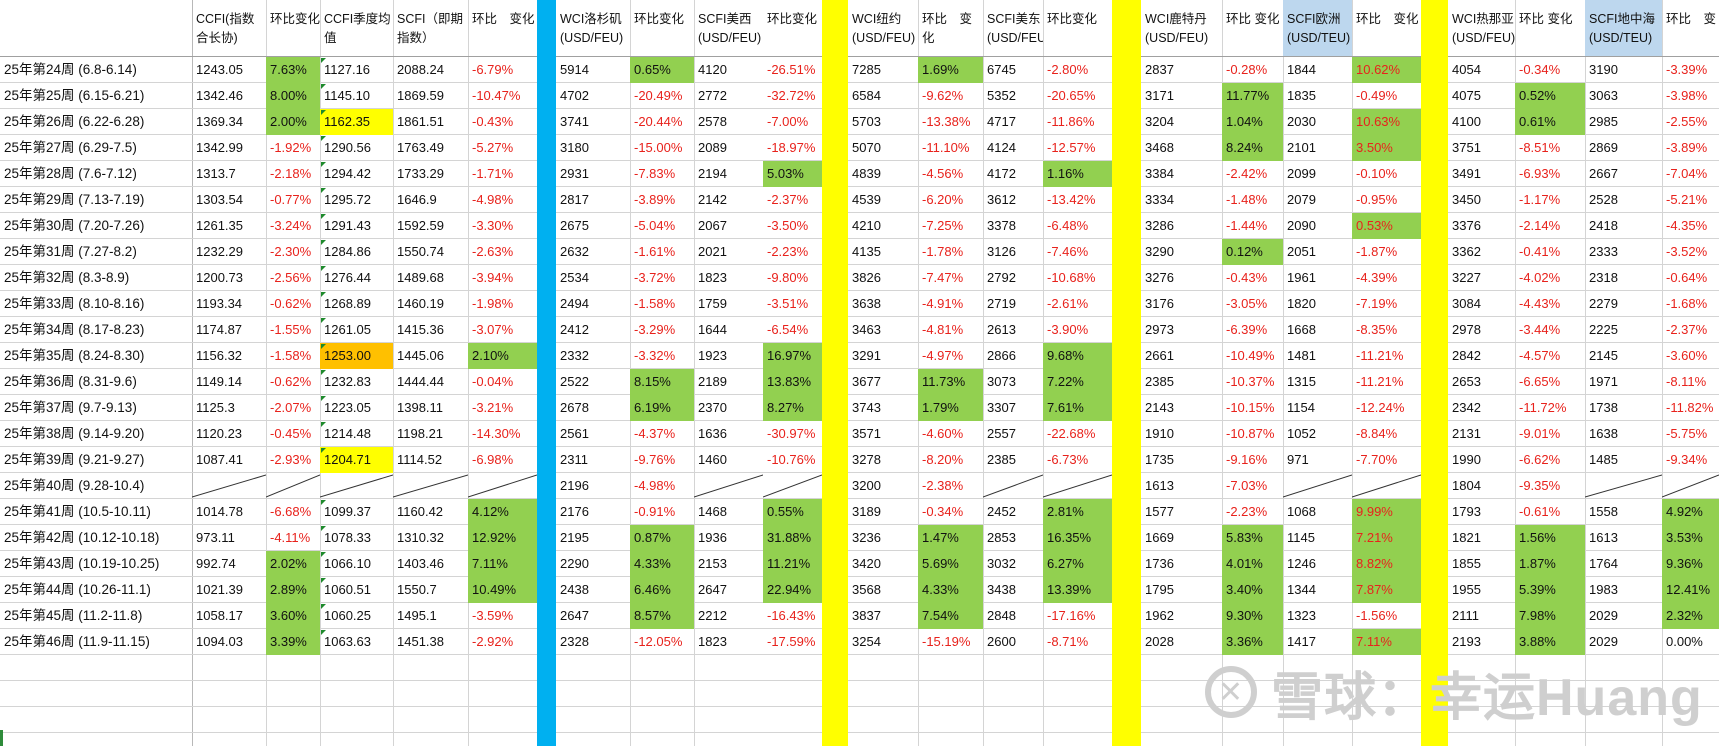 The height and width of the screenshot is (746, 1719). What do you see at coordinates (946, 121) in the screenshot?
I see `data-cell: -13.38%` at bounding box center [946, 121].